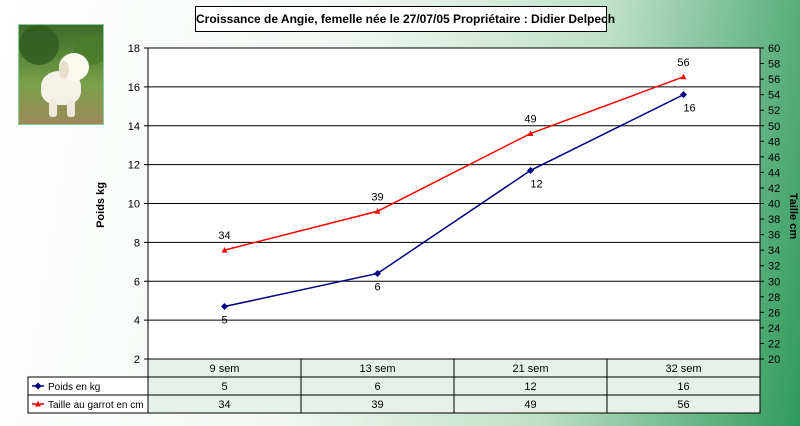 The height and width of the screenshot is (426, 800). What do you see at coordinates (530, 405) in the screenshot?
I see `data-table-value: 49` at bounding box center [530, 405].